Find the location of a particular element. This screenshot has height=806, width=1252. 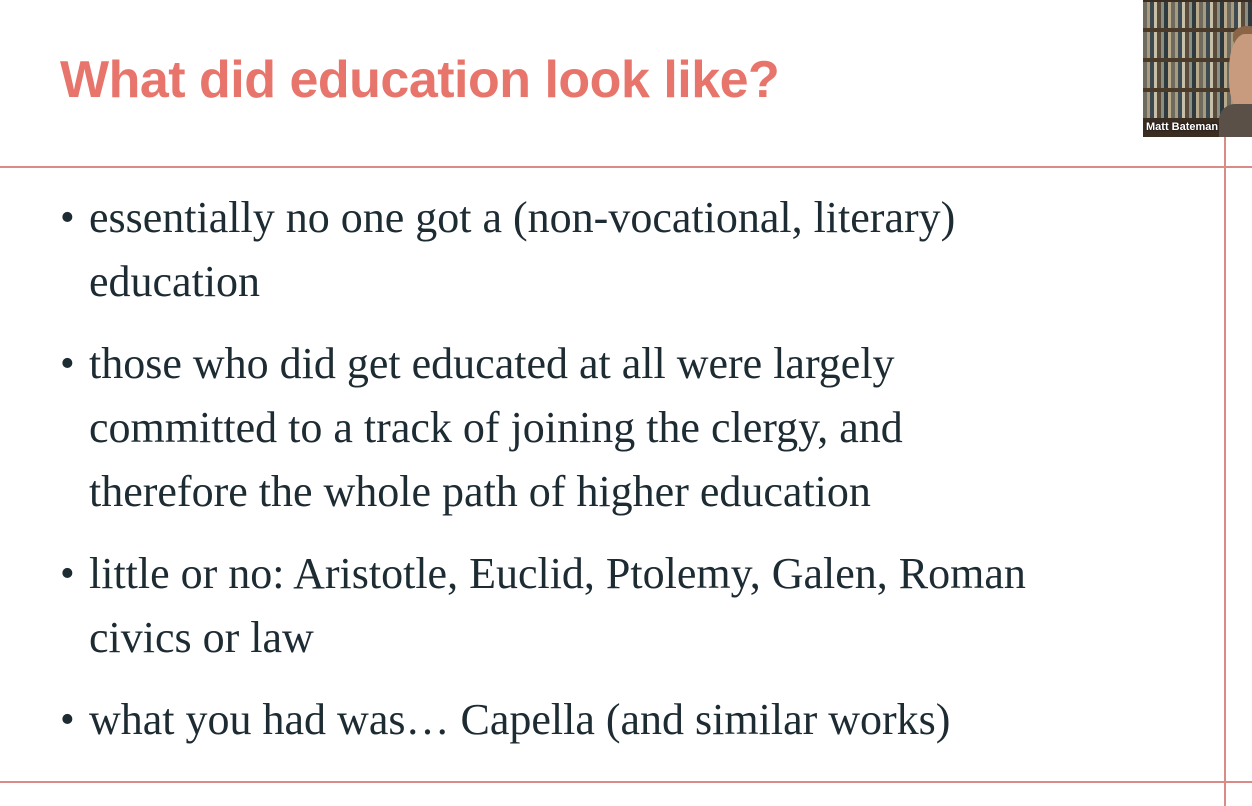

bottom-divider is located at coordinates (626, 782).